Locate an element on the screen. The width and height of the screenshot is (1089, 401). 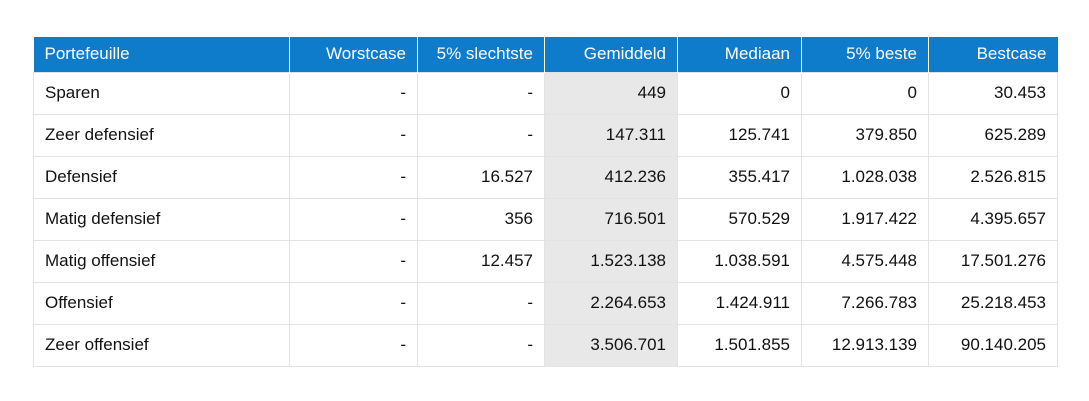
value-cell-bestcase: 2.526.815 is located at coordinates (993, 177).